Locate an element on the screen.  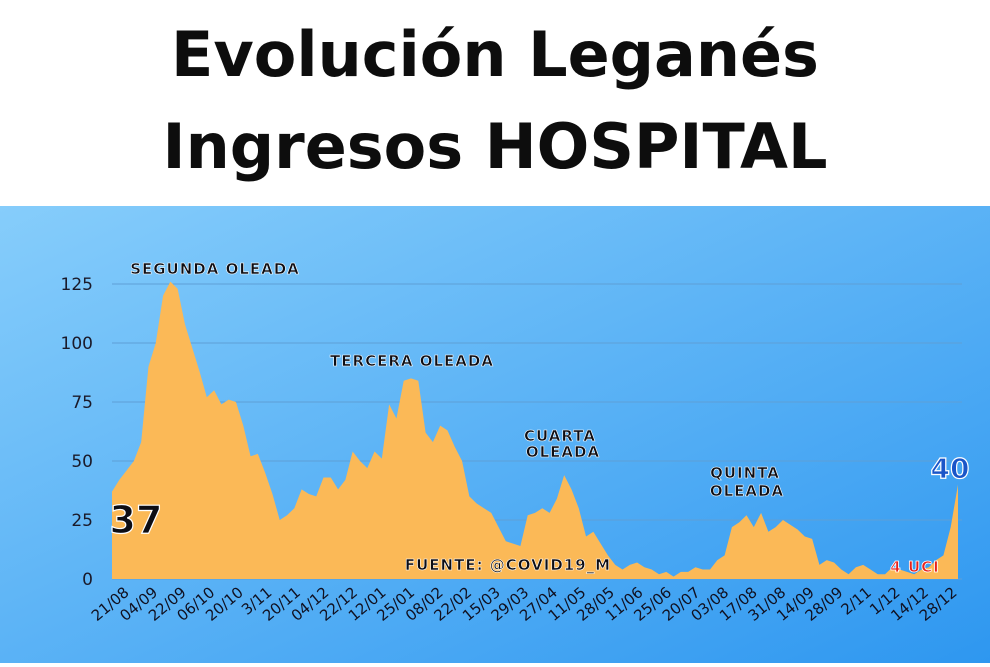
y-tick-label: 75 is located at coordinates (82, 403).